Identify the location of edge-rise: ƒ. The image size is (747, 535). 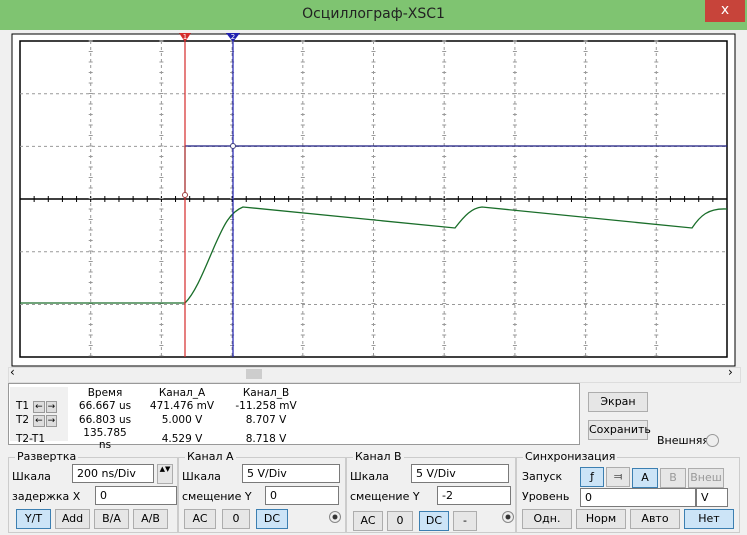
(592, 477).